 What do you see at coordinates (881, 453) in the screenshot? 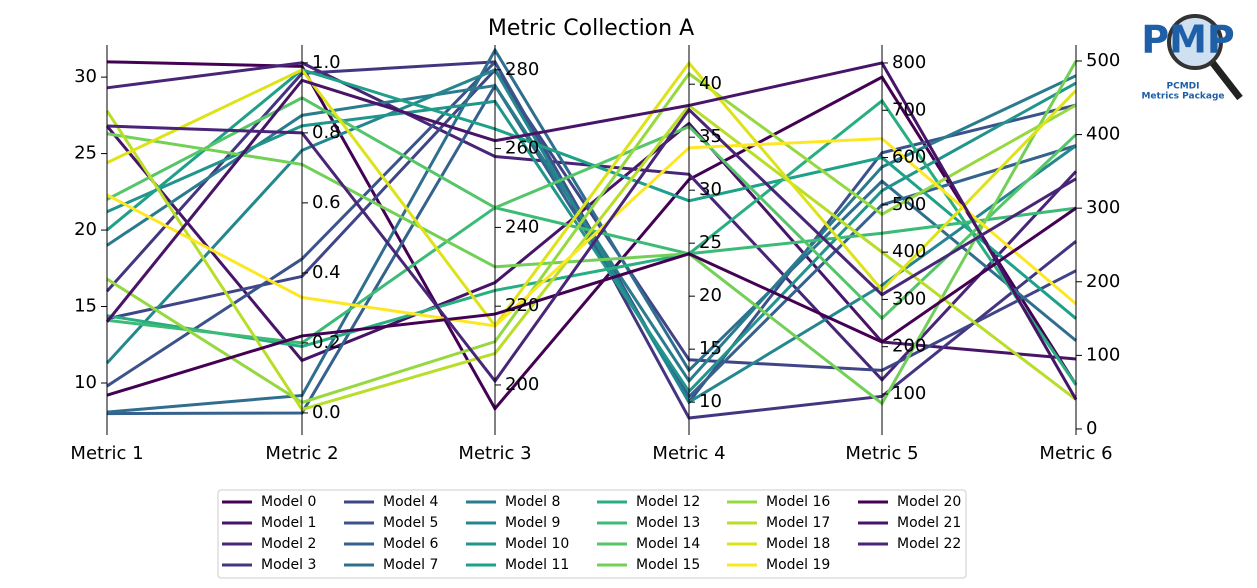
I see `axis-label: Metric 5` at bounding box center [881, 453].